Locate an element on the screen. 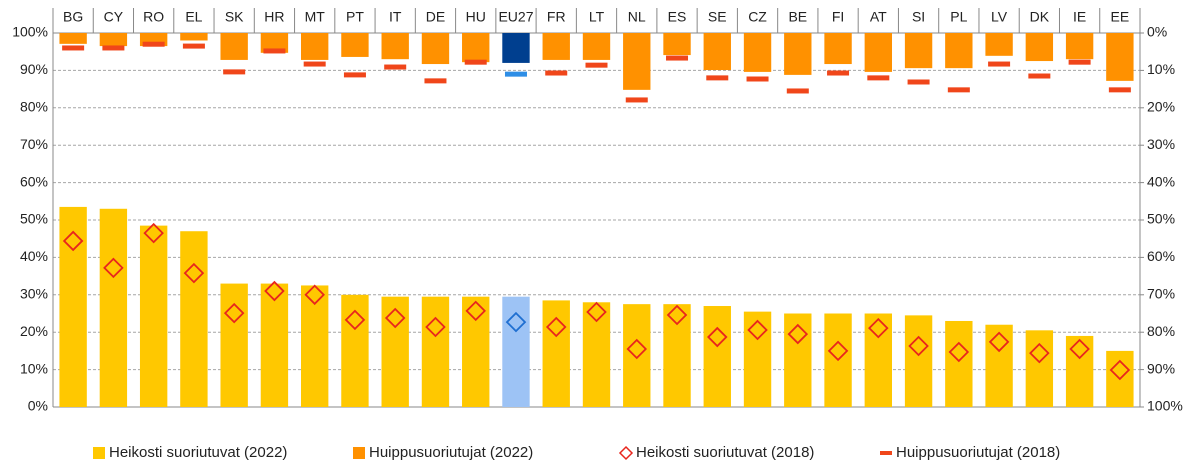 This screenshot has height=471, width=1199. x-tick-label: PT is located at coordinates (355, 17).